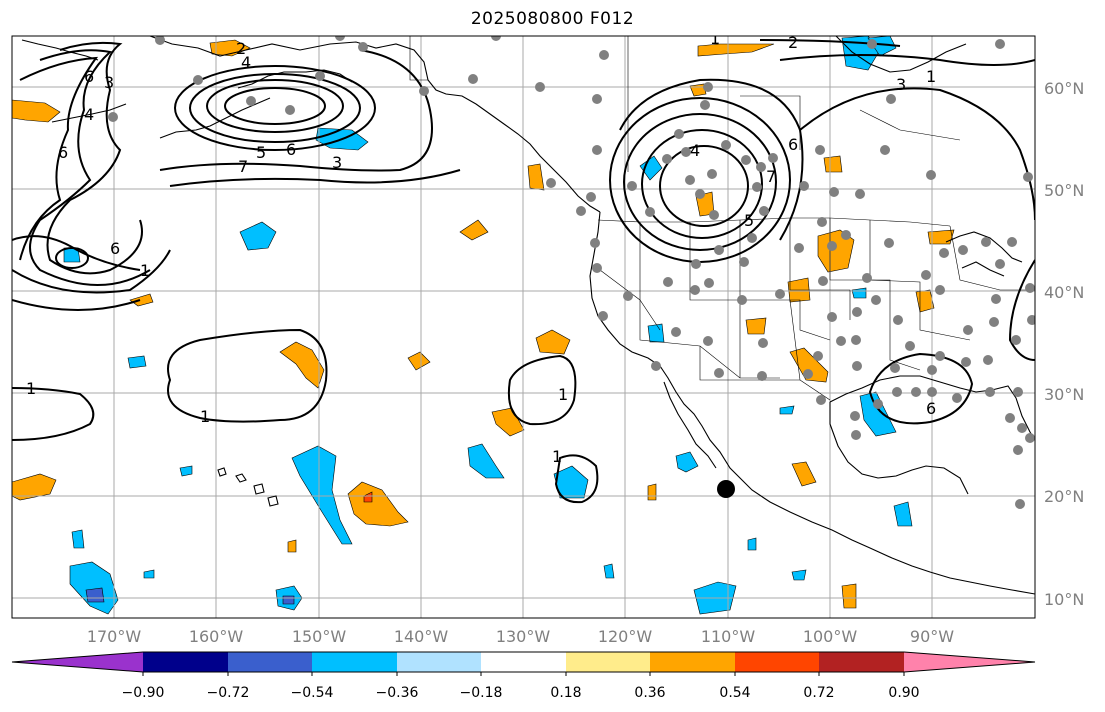 The image size is (1105, 712). Describe the element at coordinates (969, 662) in the screenshot. I see `colorbar-extend-max` at that location.